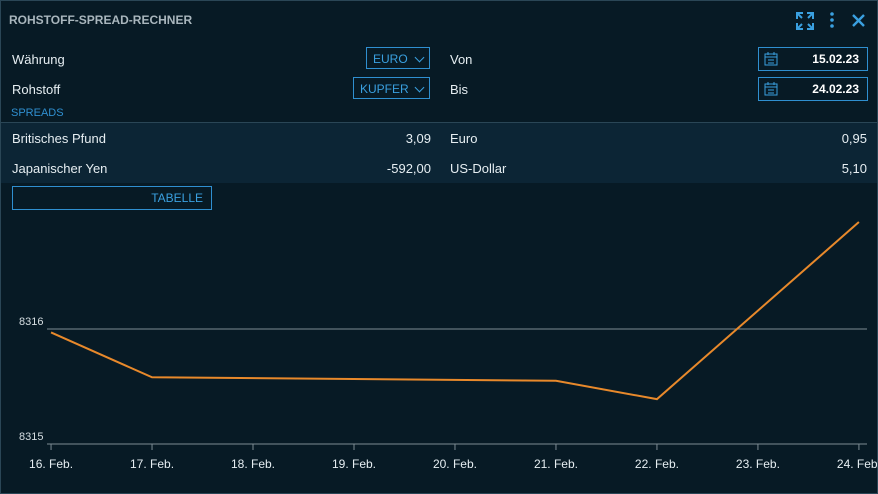 This screenshot has width=878, height=494. Describe the element at coordinates (835, 89) in the screenshot. I see `to-date: 24.02.23` at that location.